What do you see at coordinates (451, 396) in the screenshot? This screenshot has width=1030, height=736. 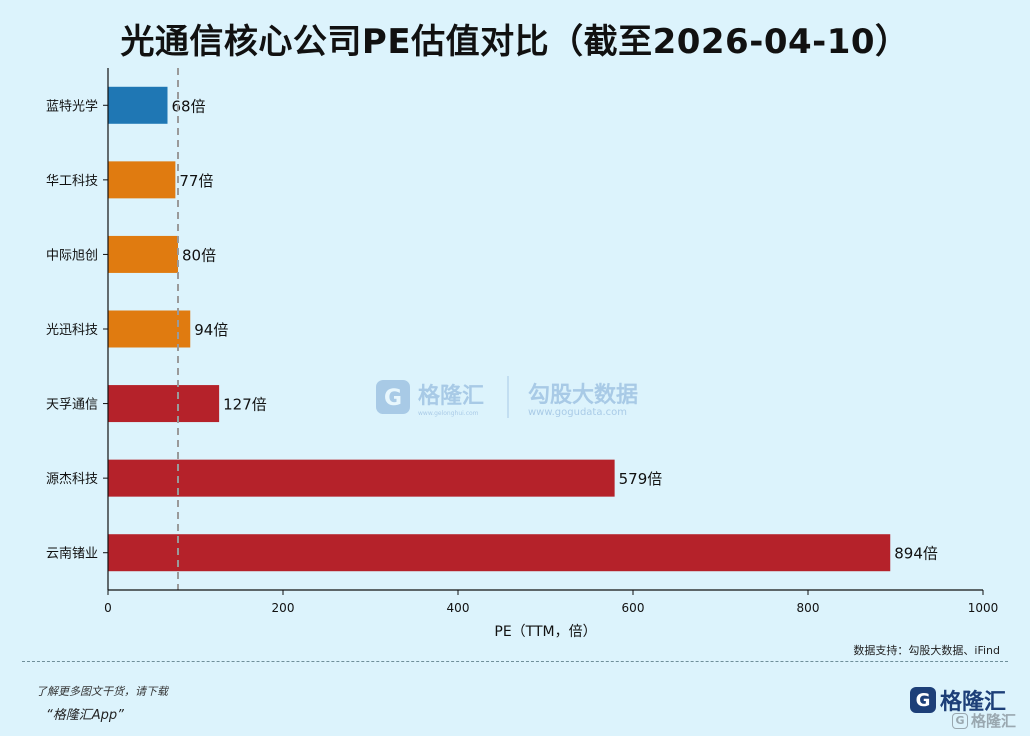 I see `watermark-brand1: 格隆汇` at bounding box center [451, 396].